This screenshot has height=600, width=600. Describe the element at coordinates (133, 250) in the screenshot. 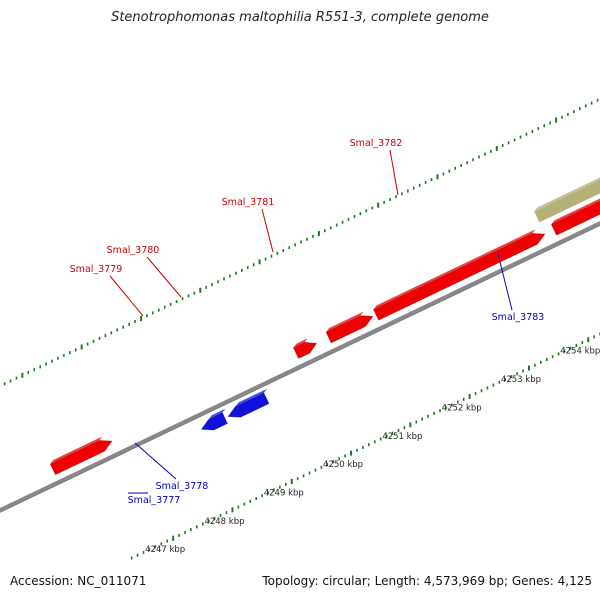

I see `smal-3780-label: Smal_3780` at that location.